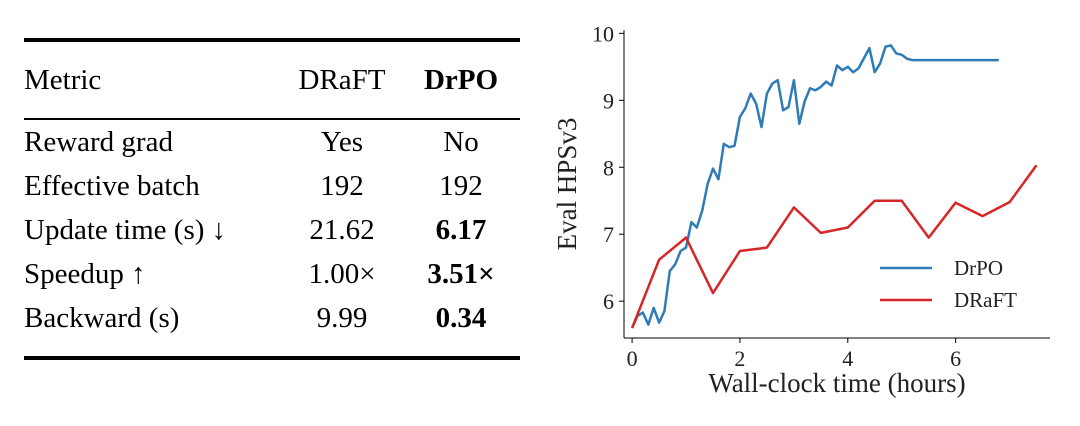  I want to click on y-tick-label: 8, so click(608, 167).